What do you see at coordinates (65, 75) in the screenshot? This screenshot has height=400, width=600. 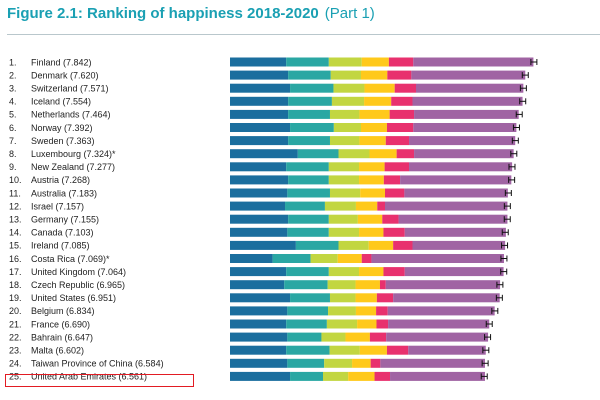 I see `row-country-label: Denmark (7.620)` at bounding box center [65, 75].